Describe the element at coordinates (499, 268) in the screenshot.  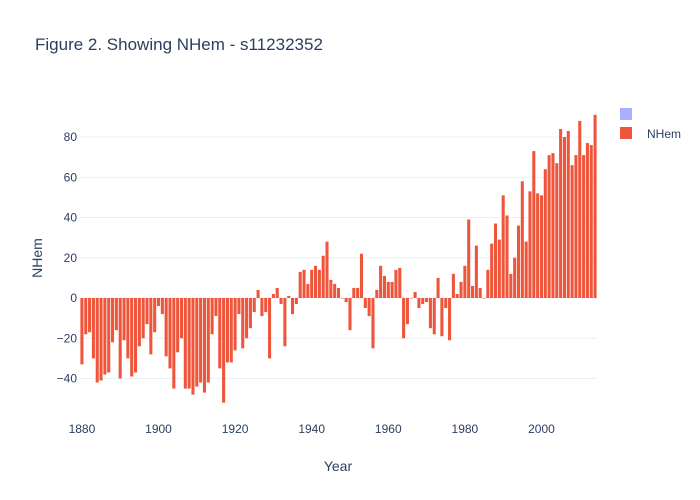
I see `bar-1989` at that location.